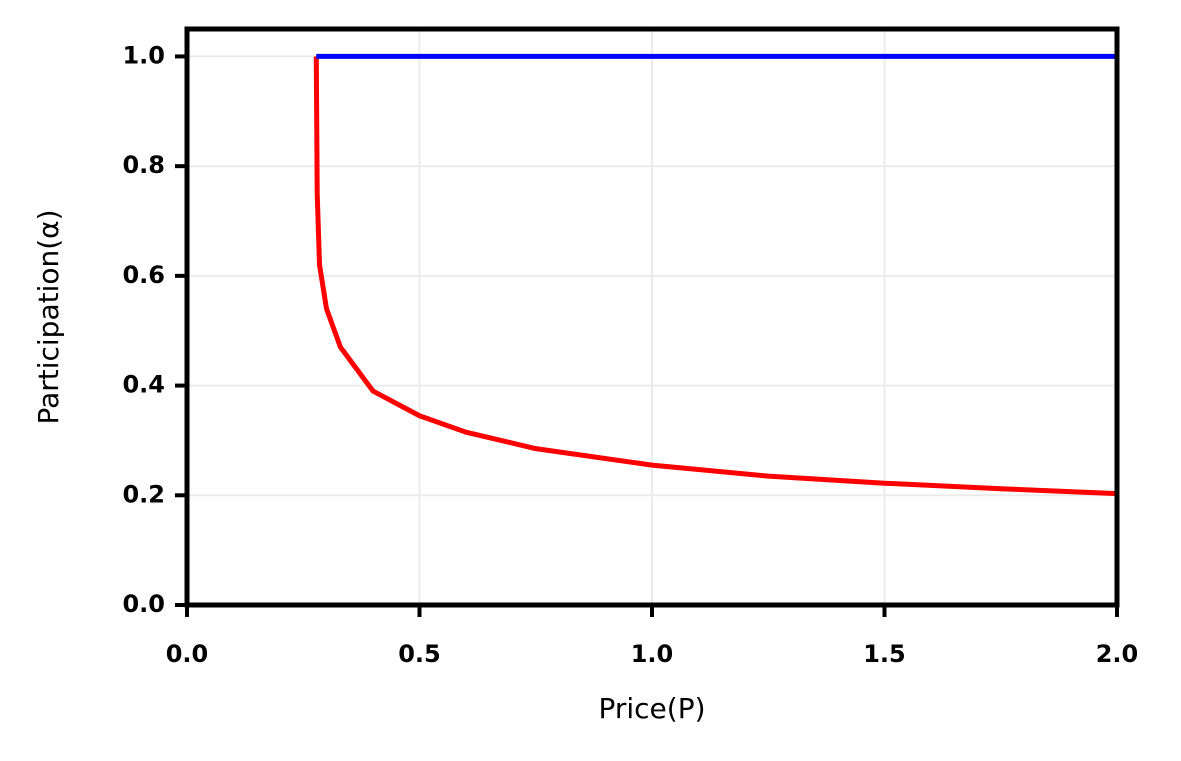 The image size is (1181, 761). What do you see at coordinates (143, 55) in the screenshot?
I see `y-tick-label: 1.0` at bounding box center [143, 55].